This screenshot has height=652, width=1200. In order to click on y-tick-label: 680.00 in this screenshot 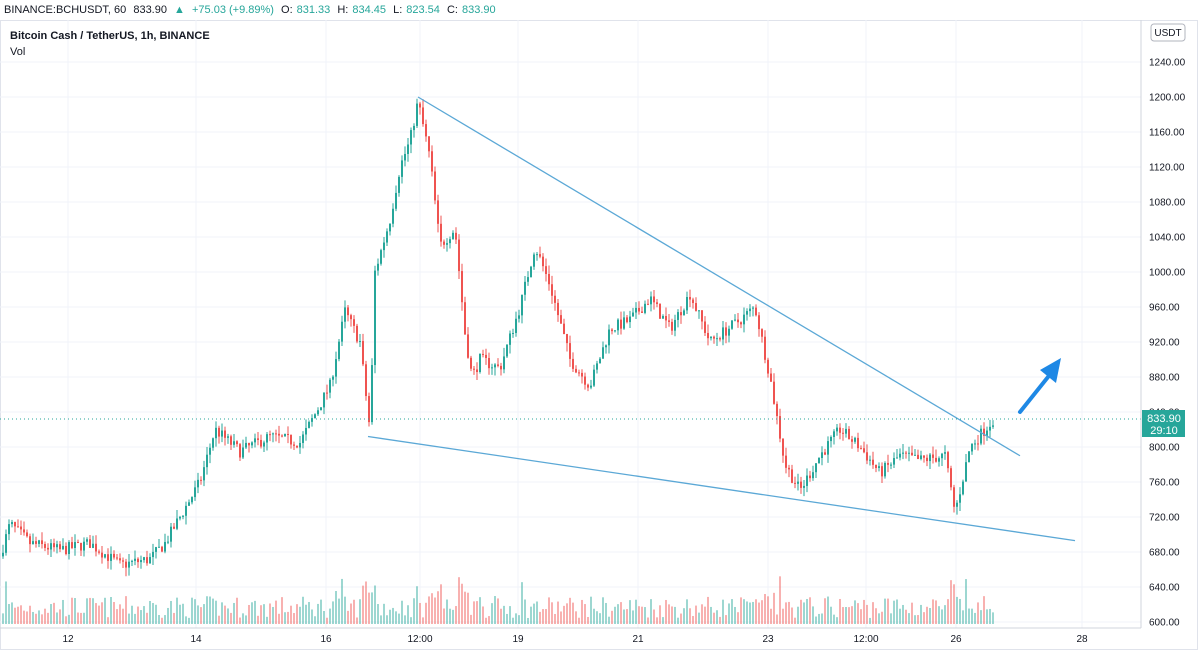, I will do `click(1164, 553)`.